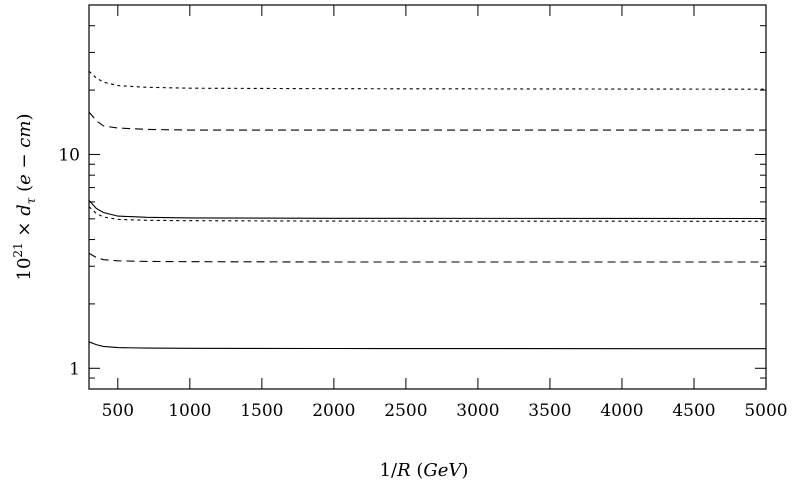 This screenshot has height=495, width=795. I want to click on y-axis-title-minus: −, so click(24, 161).